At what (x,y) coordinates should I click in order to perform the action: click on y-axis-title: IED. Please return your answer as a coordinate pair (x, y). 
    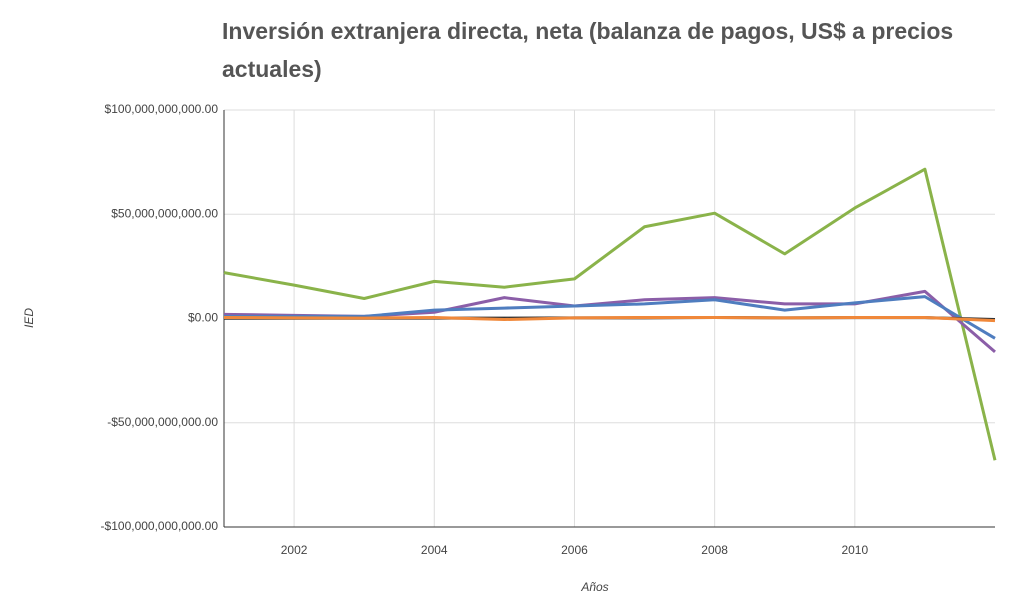
    Looking at the image, I should click on (29, 318).